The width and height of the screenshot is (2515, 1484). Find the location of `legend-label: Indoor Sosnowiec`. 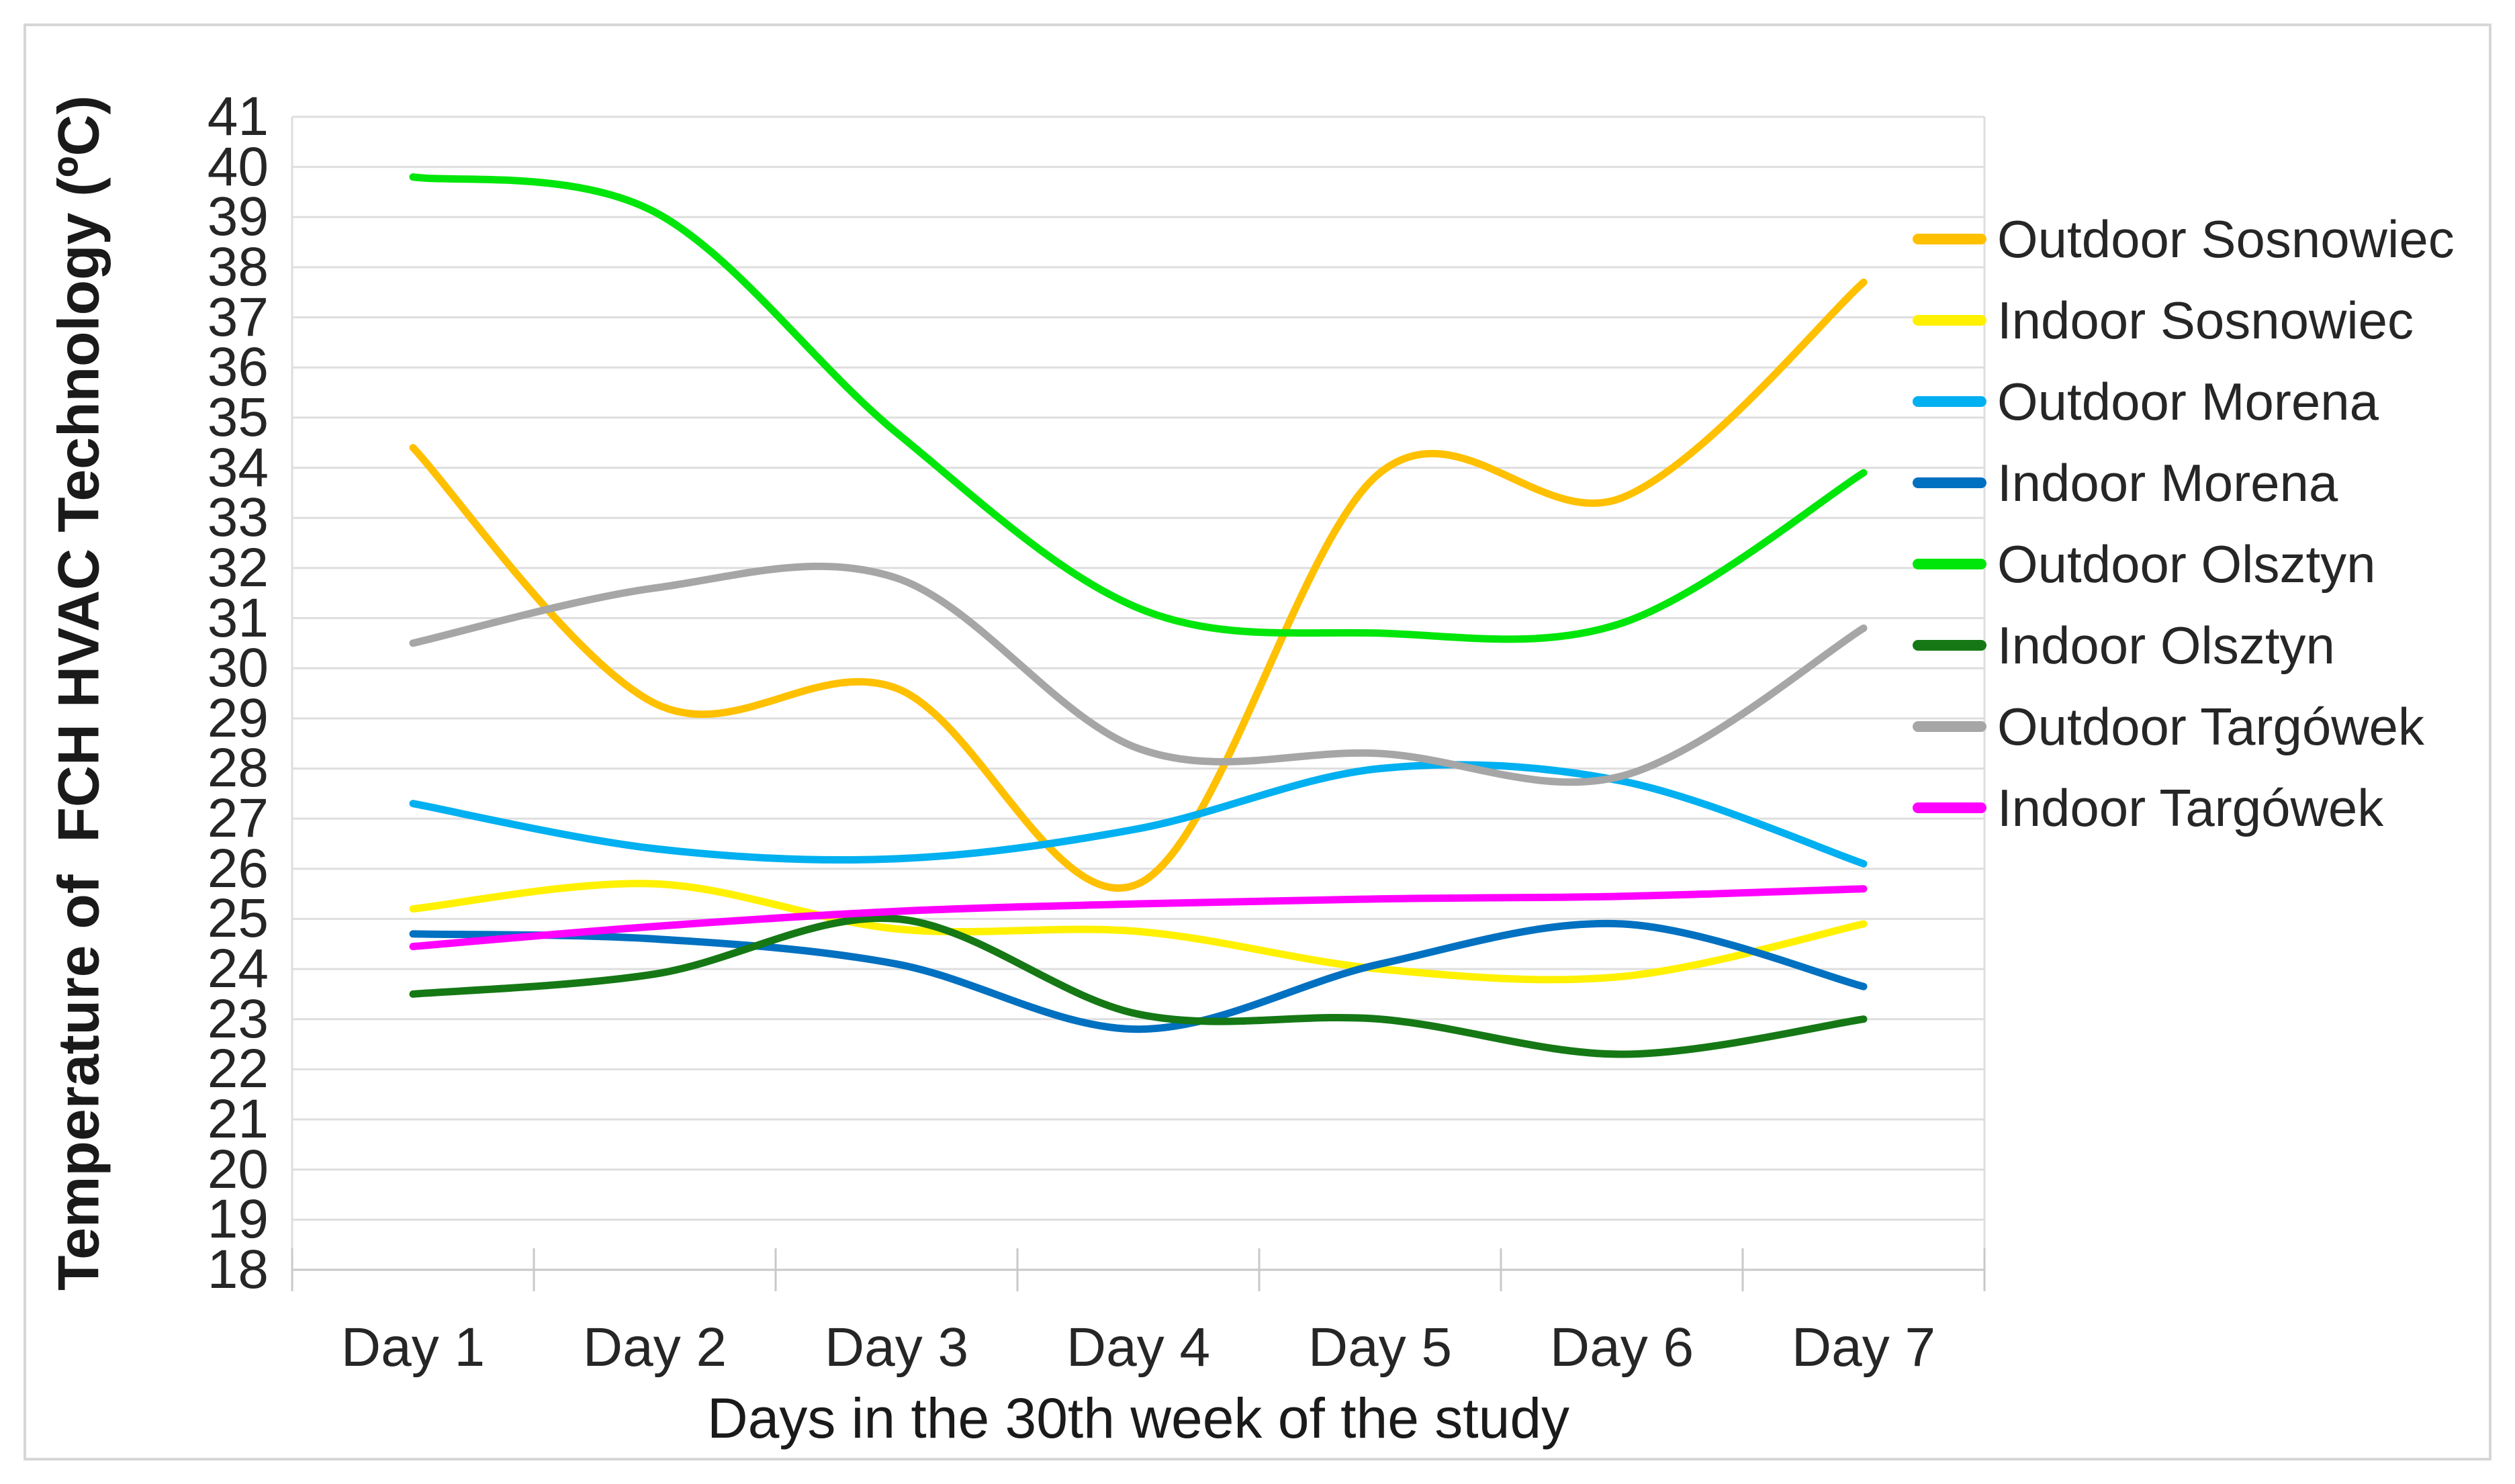

legend-label: Indoor Sosnowiec is located at coordinates (2205, 320).